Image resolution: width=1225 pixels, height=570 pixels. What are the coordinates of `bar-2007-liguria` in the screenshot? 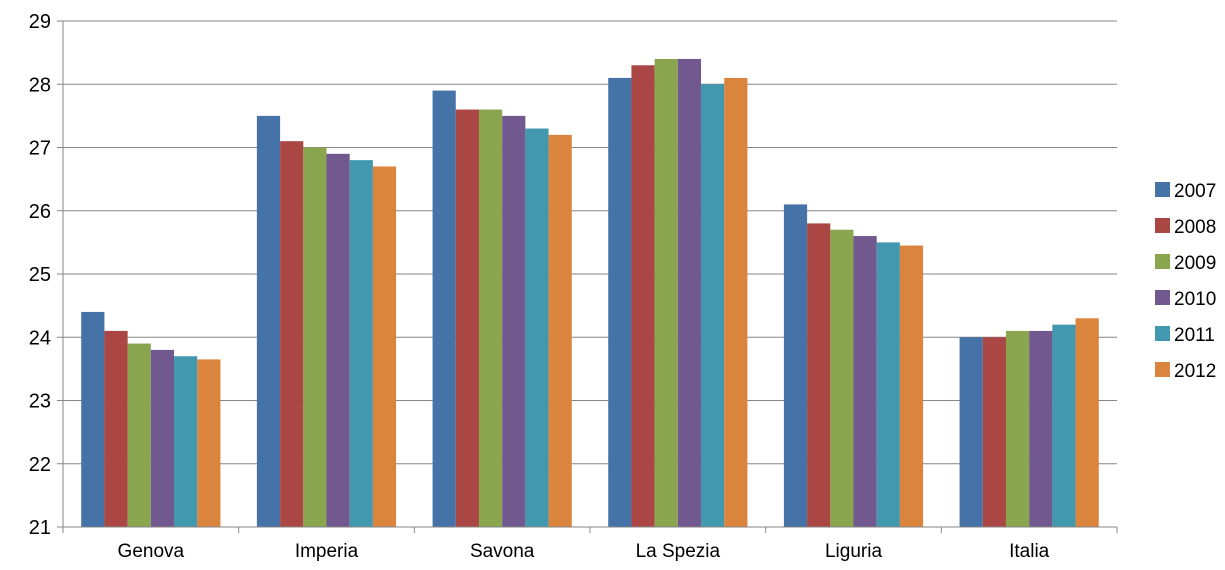 It's located at (795, 366).